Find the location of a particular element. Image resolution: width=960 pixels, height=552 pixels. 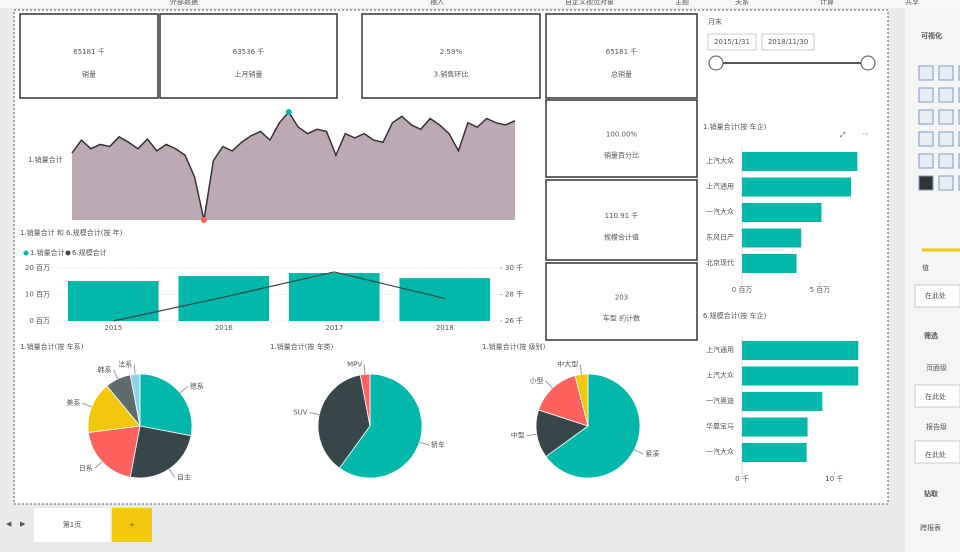

tab-prev: ◀ is located at coordinates (9, 524).